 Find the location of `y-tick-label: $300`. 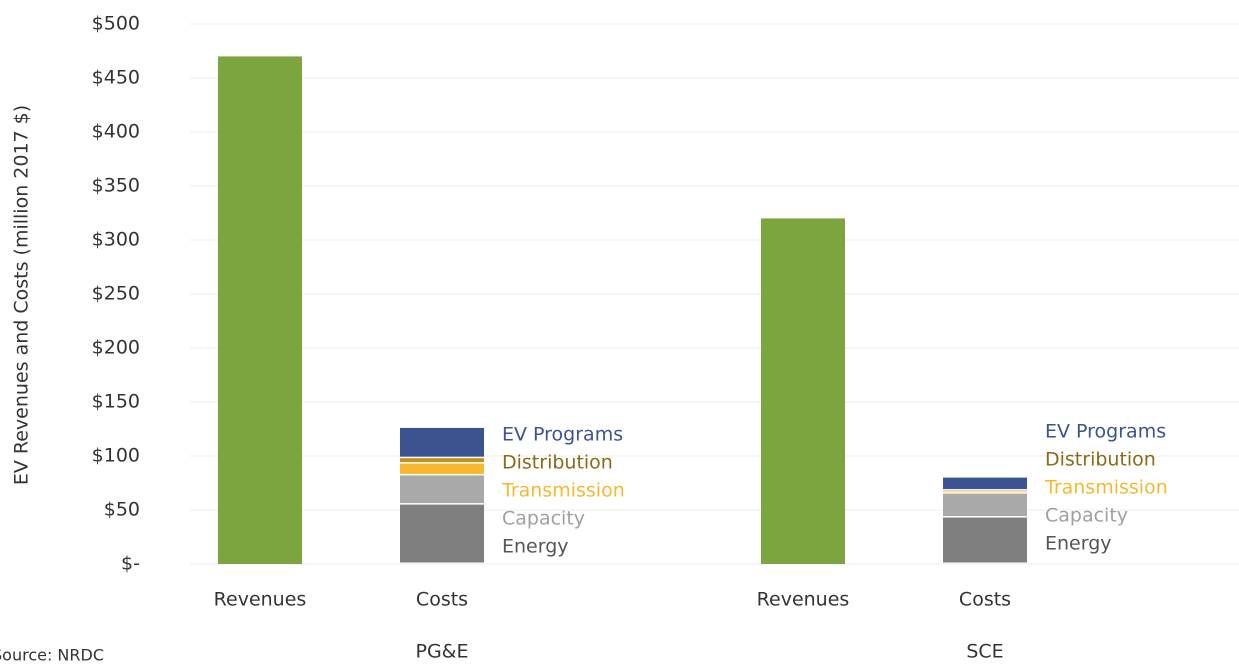

y-tick-label: $300 is located at coordinates (116, 240).